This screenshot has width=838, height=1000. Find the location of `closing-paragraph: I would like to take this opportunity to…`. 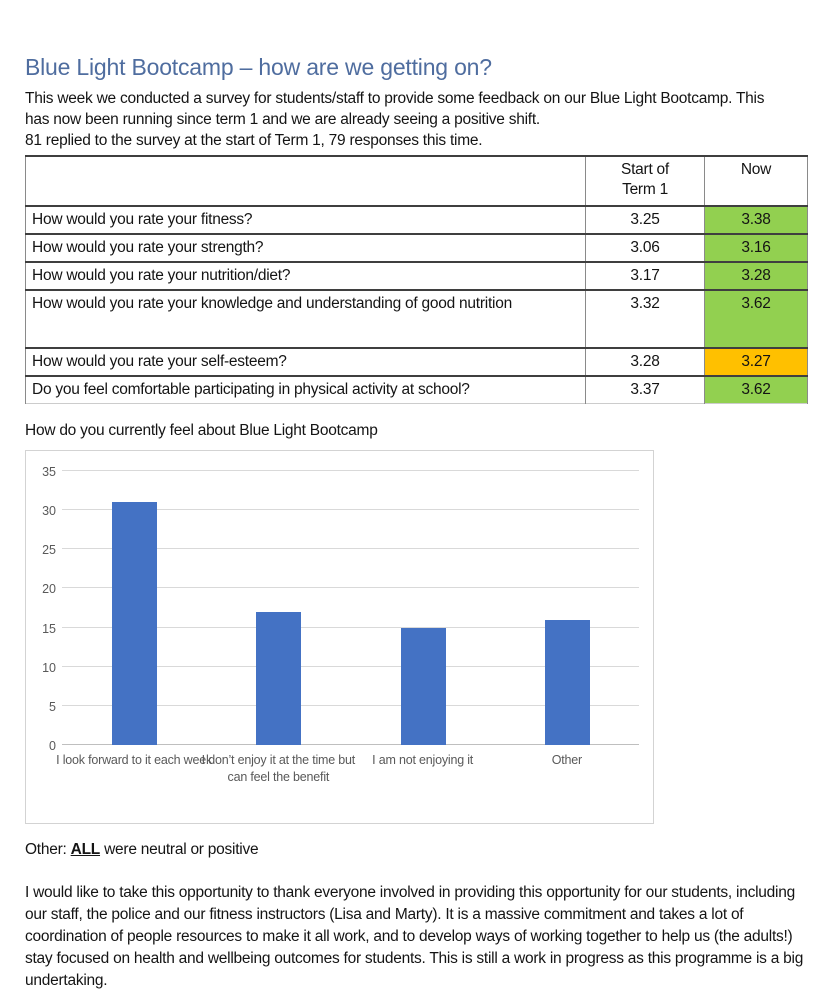

closing-paragraph: I would like to take this opportunity to… is located at coordinates (414, 936).